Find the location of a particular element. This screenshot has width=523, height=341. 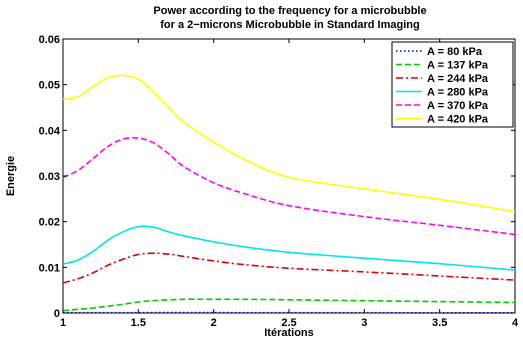

y-tick-label: 0.04 is located at coordinates (50, 131).